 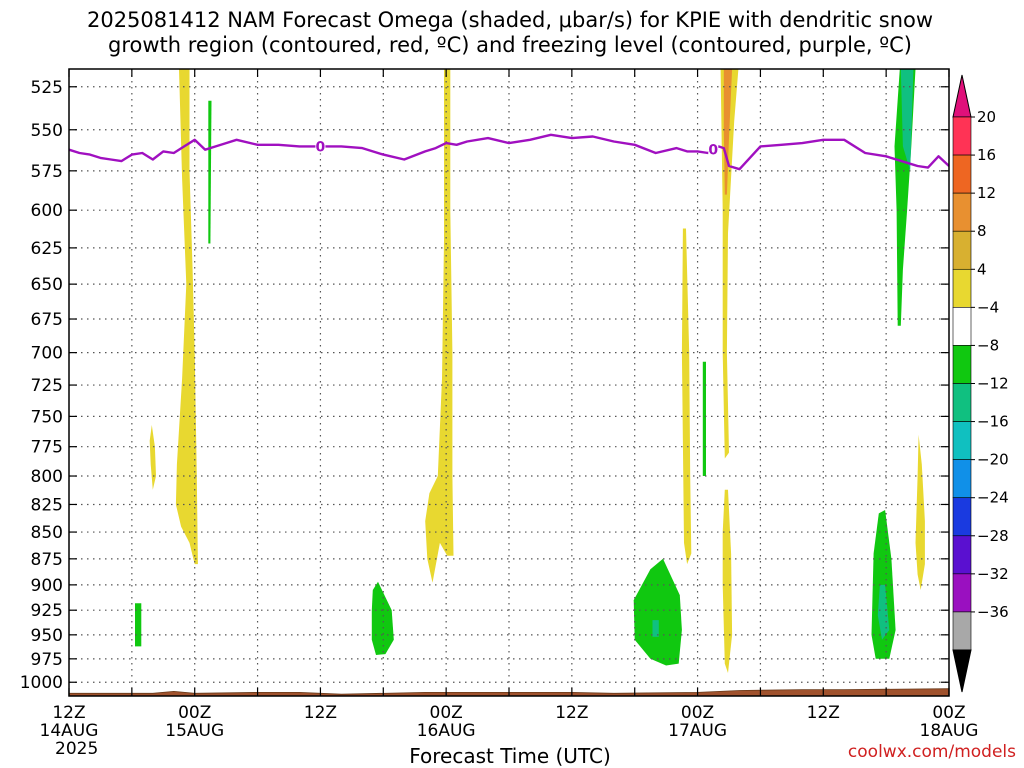 What do you see at coordinates (993, 460) in the screenshot?
I see `colorbar-label-9: −20` at bounding box center [993, 460].